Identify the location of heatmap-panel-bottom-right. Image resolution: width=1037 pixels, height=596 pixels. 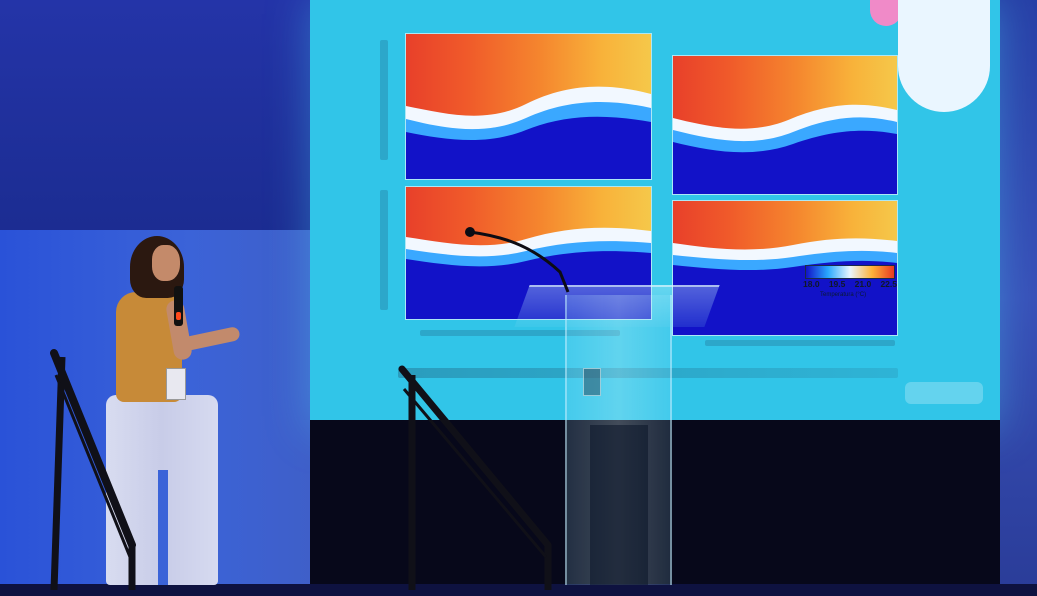
(785, 268).